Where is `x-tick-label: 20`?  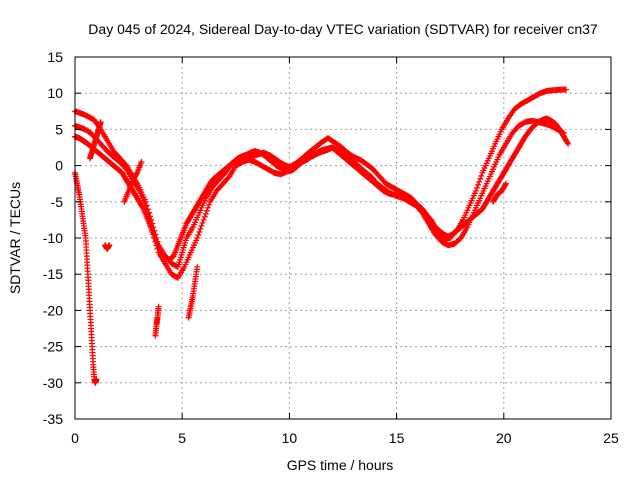 x-tick-label: 20 is located at coordinates (504, 438).